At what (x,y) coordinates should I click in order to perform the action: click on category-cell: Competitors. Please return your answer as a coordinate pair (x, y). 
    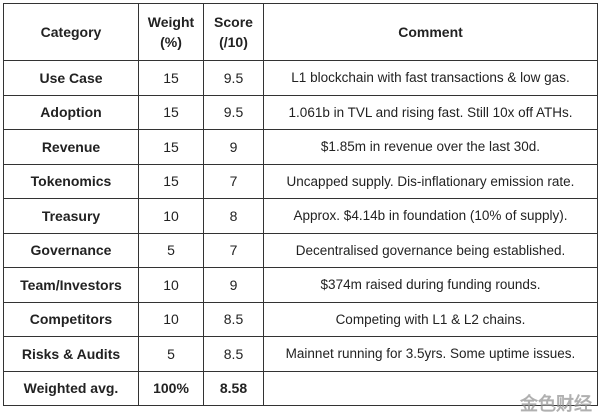
    Looking at the image, I should click on (71, 319).